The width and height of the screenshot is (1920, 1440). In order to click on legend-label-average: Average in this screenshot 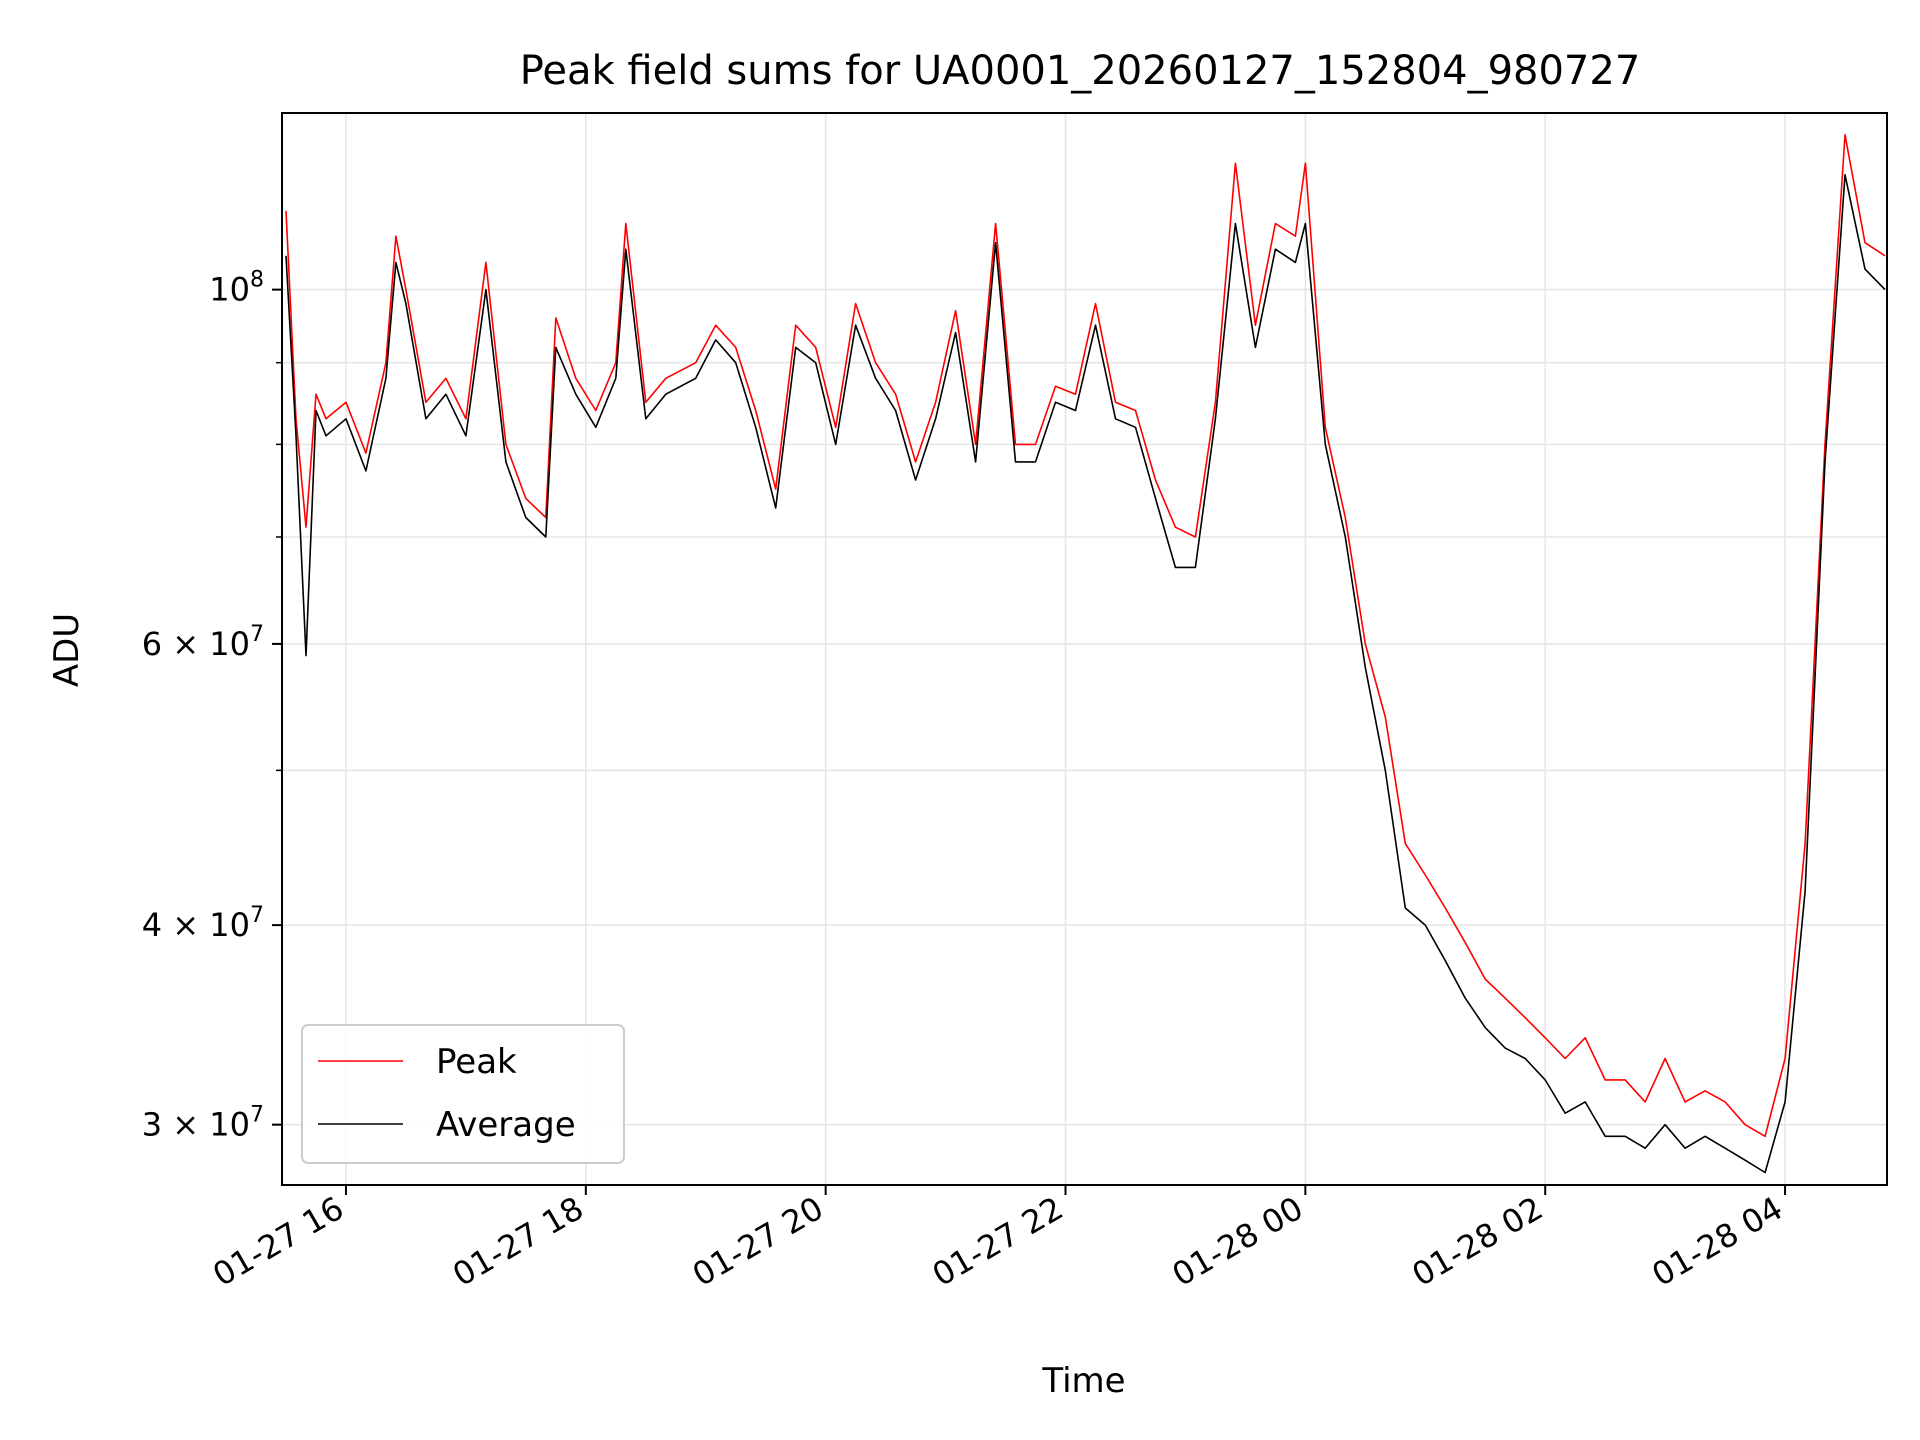, I will do `click(506, 1125)`.